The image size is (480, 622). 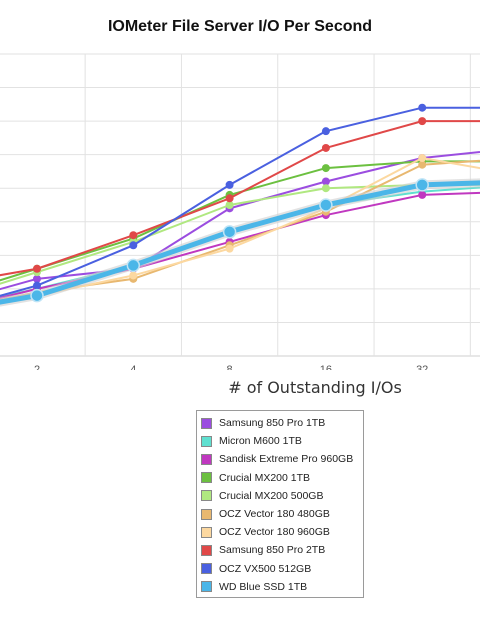 What do you see at coordinates (272, 550) in the screenshot?
I see `legend-label: Samsung 850 Pro 2TB` at bounding box center [272, 550].